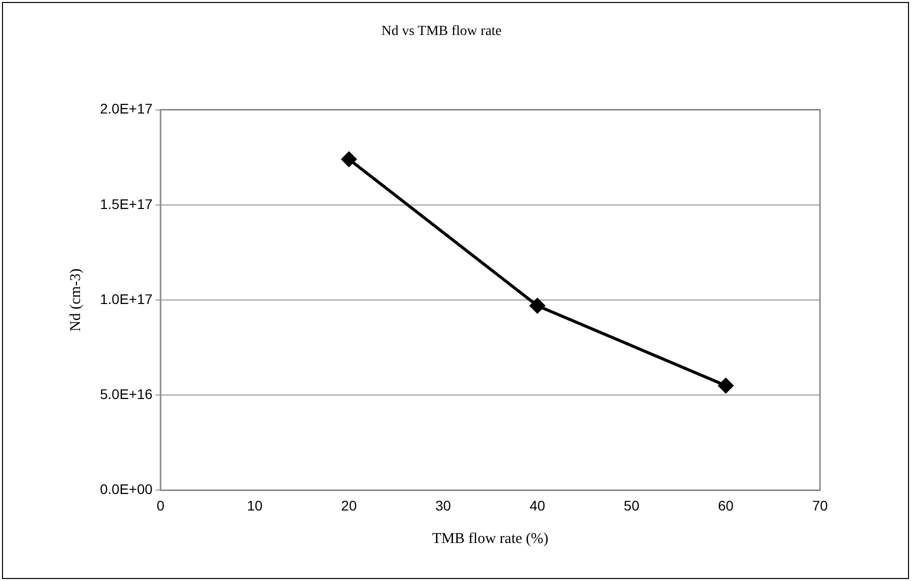 This screenshot has width=913, height=581. I want to click on x-tick-label: 10, so click(254, 505).